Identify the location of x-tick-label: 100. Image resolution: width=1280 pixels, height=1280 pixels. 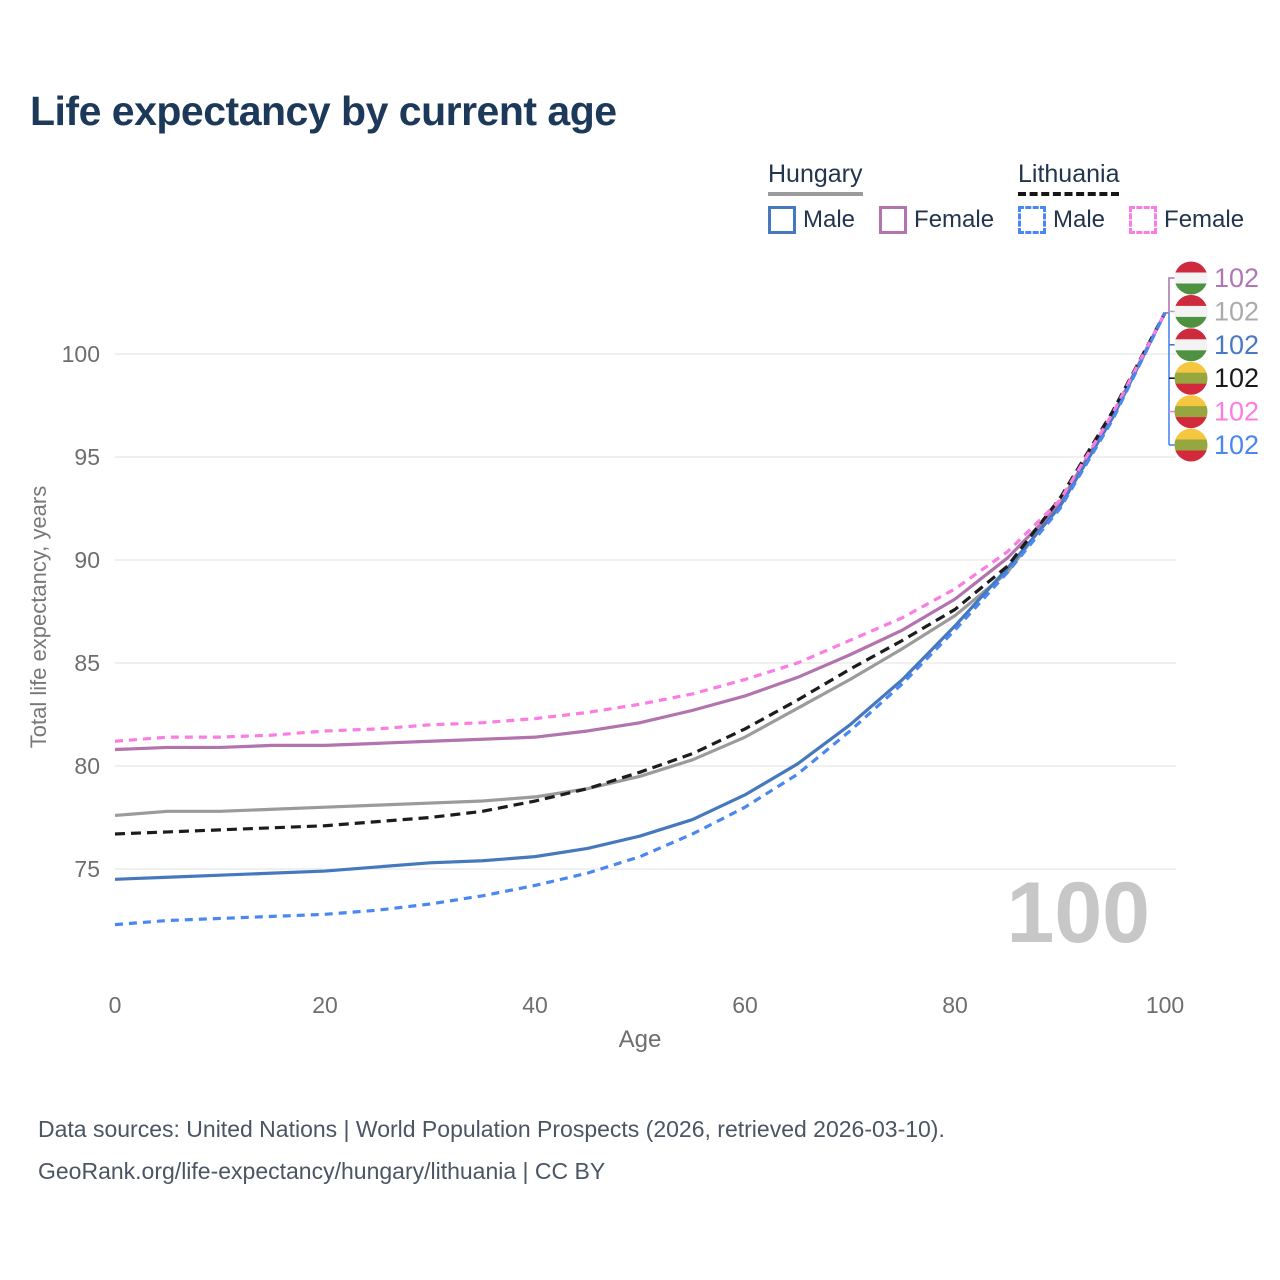
(1165, 1005).